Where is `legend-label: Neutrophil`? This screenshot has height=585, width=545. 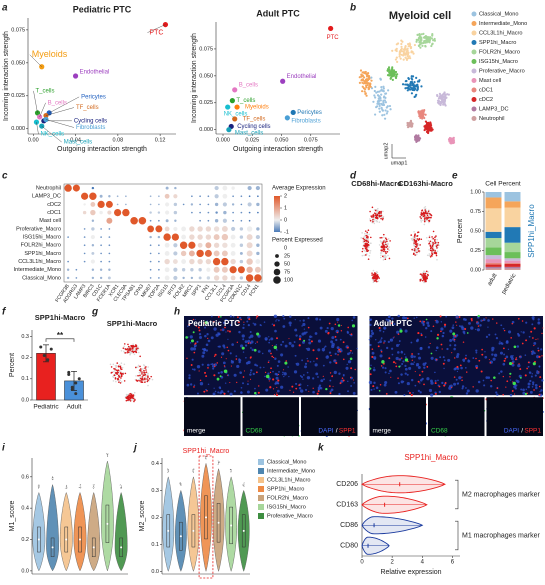
legend-label: Neutrophil is located at coordinates (492, 119).